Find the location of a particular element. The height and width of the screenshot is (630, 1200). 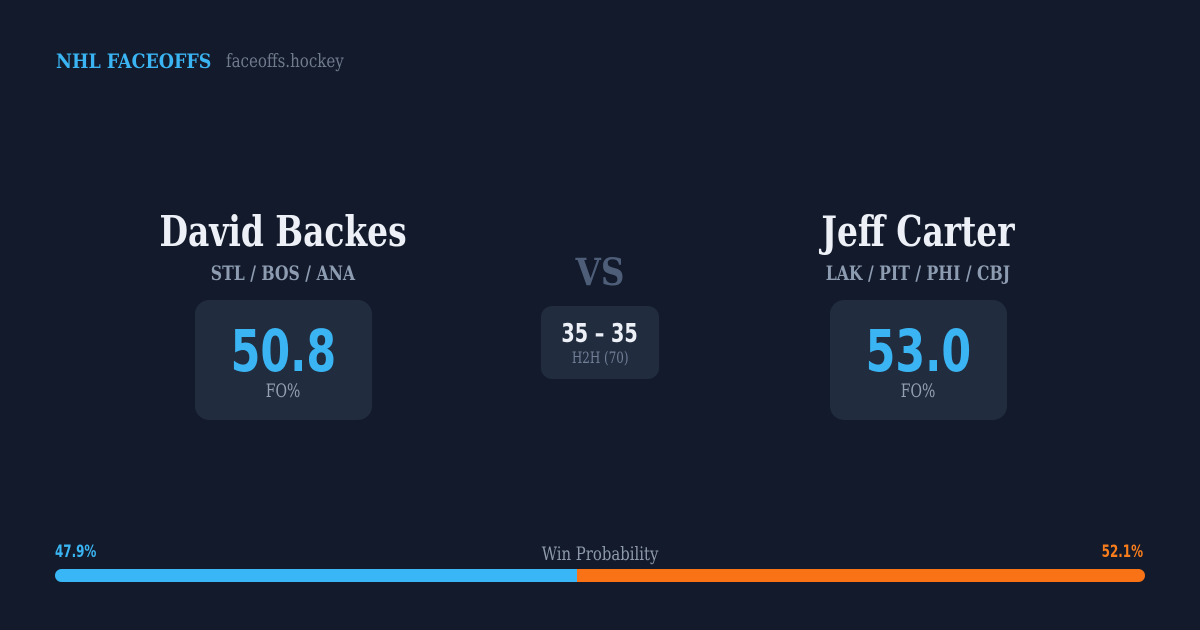

player-right-stat-card: 53.0 FO% is located at coordinates (918, 360).